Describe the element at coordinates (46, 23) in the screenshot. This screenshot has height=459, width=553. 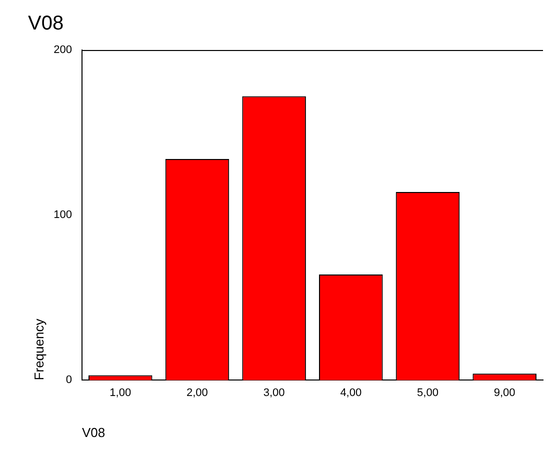
I see `chart-title: V08` at that location.